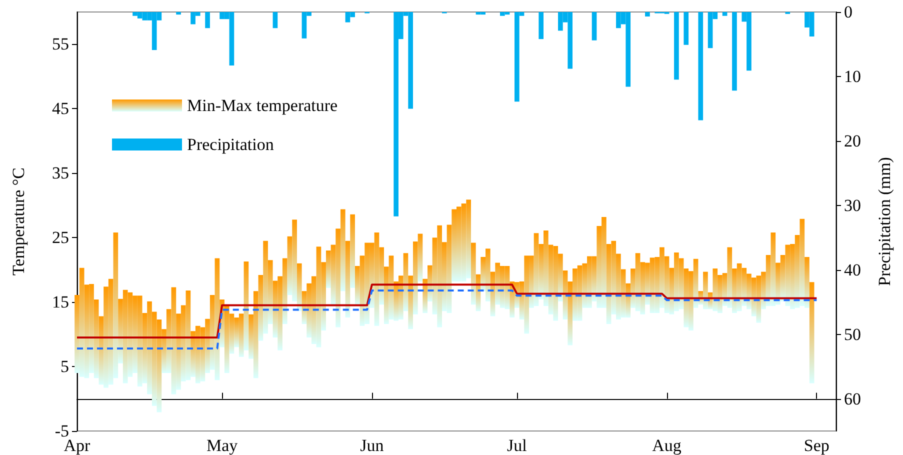 This screenshot has height=455, width=903. I want to click on x-tick-label: Jun, so click(372, 445).